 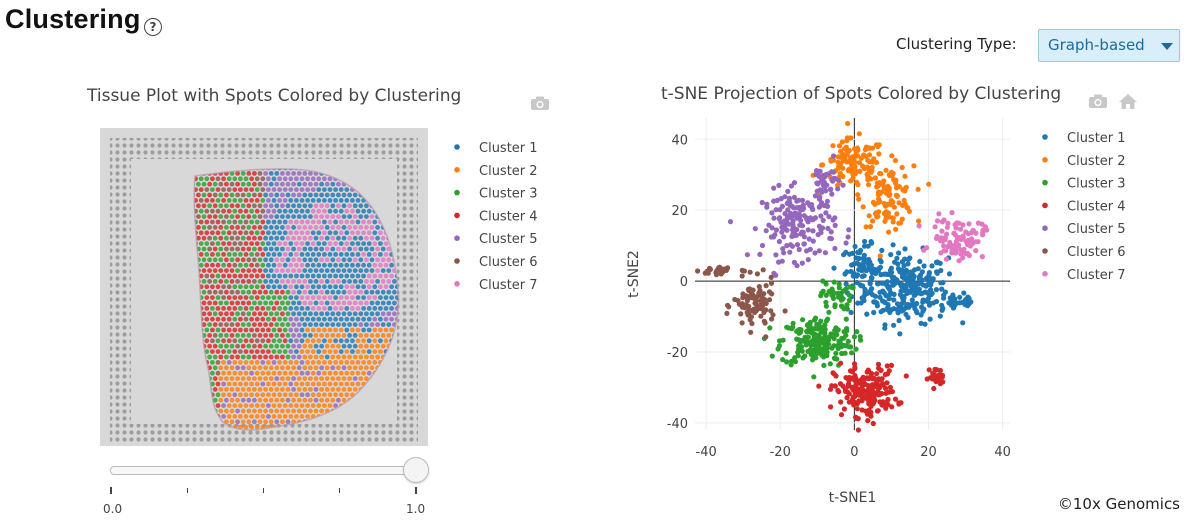 I want to click on opacity-slider-track, so click(x=264, y=470).